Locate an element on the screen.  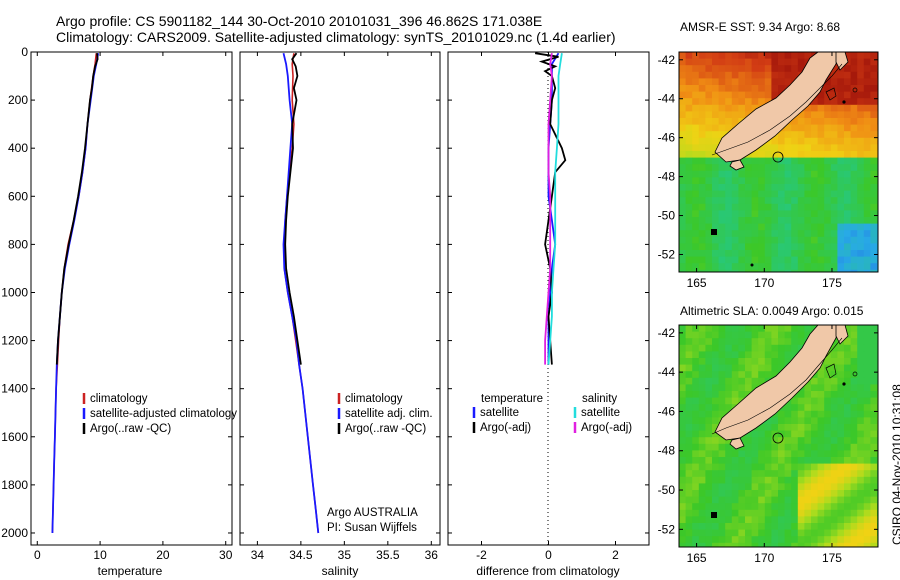
series-line-satellite is located at coordinates (301, 293).